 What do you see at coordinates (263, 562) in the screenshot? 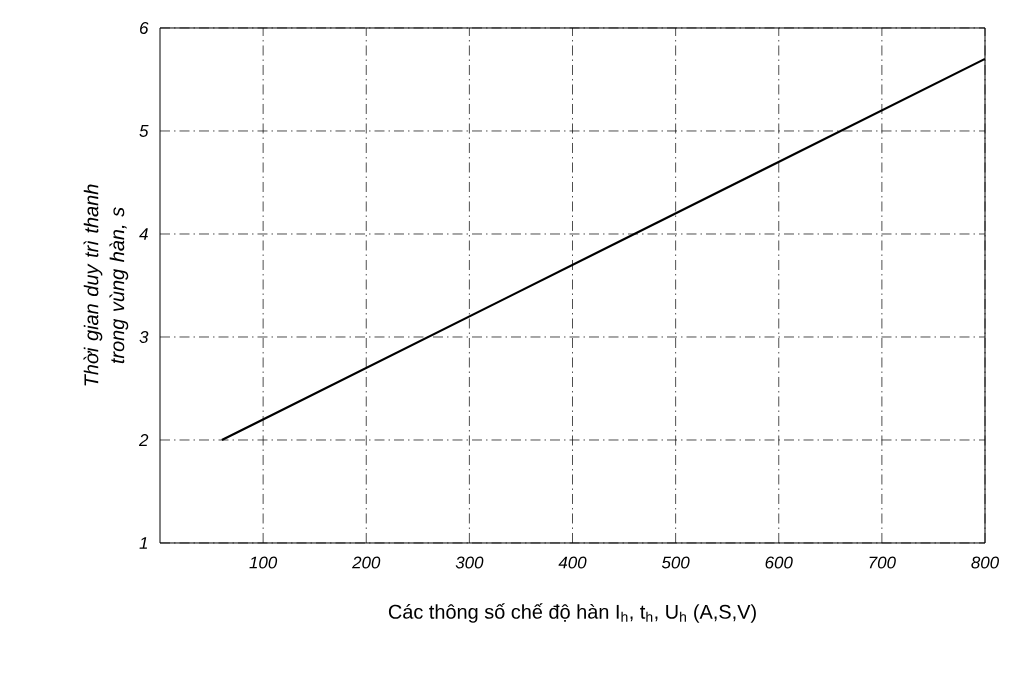
I see `x-tick-label: 100` at bounding box center [263, 562].